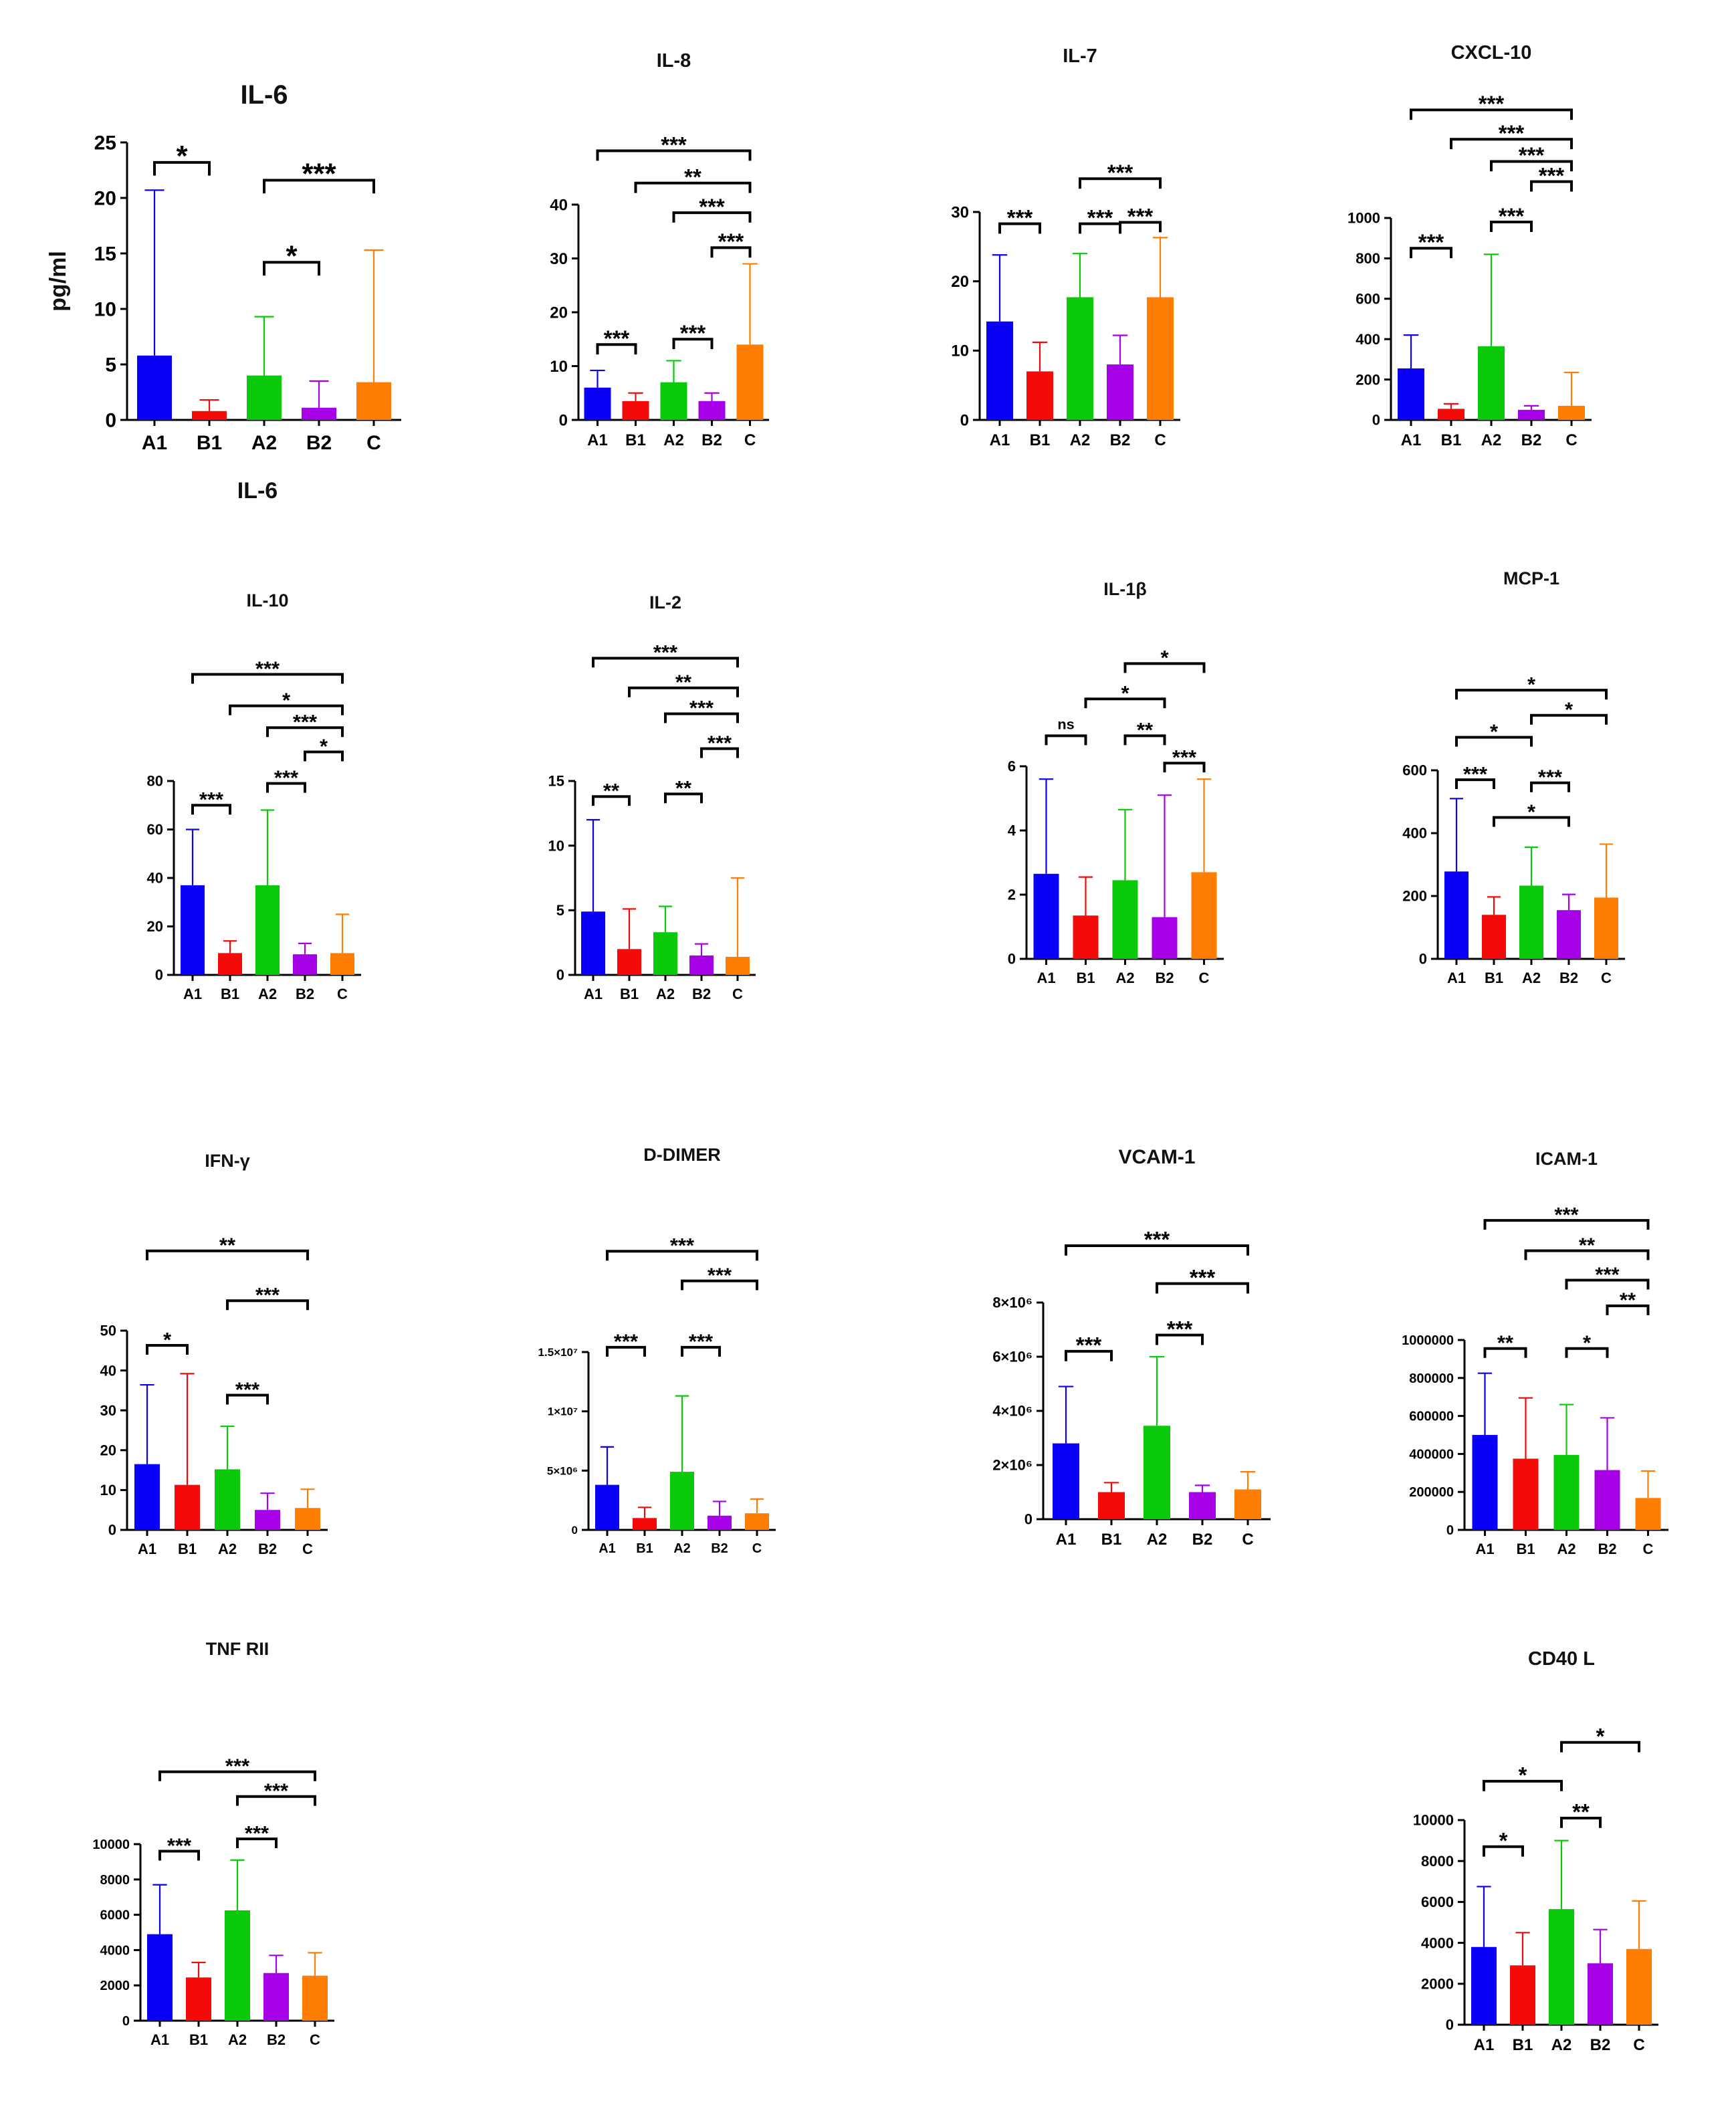 Image resolution: width=1736 pixels, height=2123 pixels. What do you see at coordinates (267, 600) in the screenshot?
I see `chart-title: IL-10` at bounding box center [267, 600].